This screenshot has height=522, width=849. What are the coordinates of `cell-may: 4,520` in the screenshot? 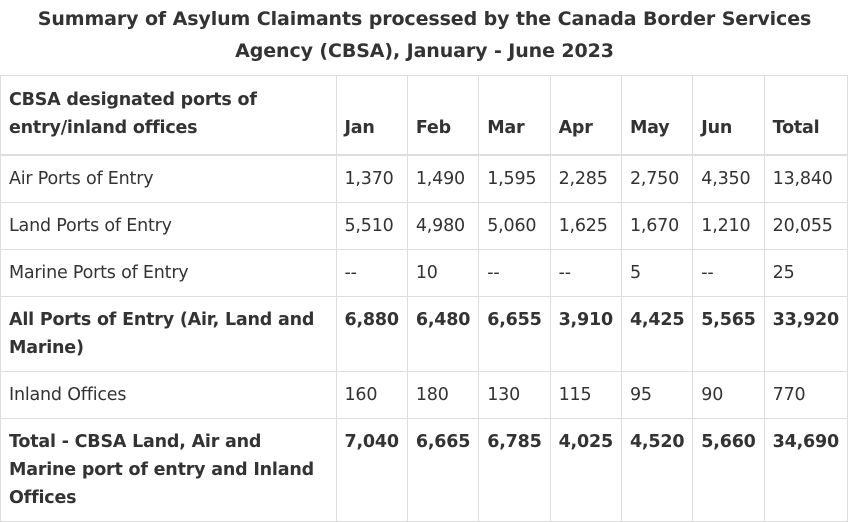 It's located at (657, 470).